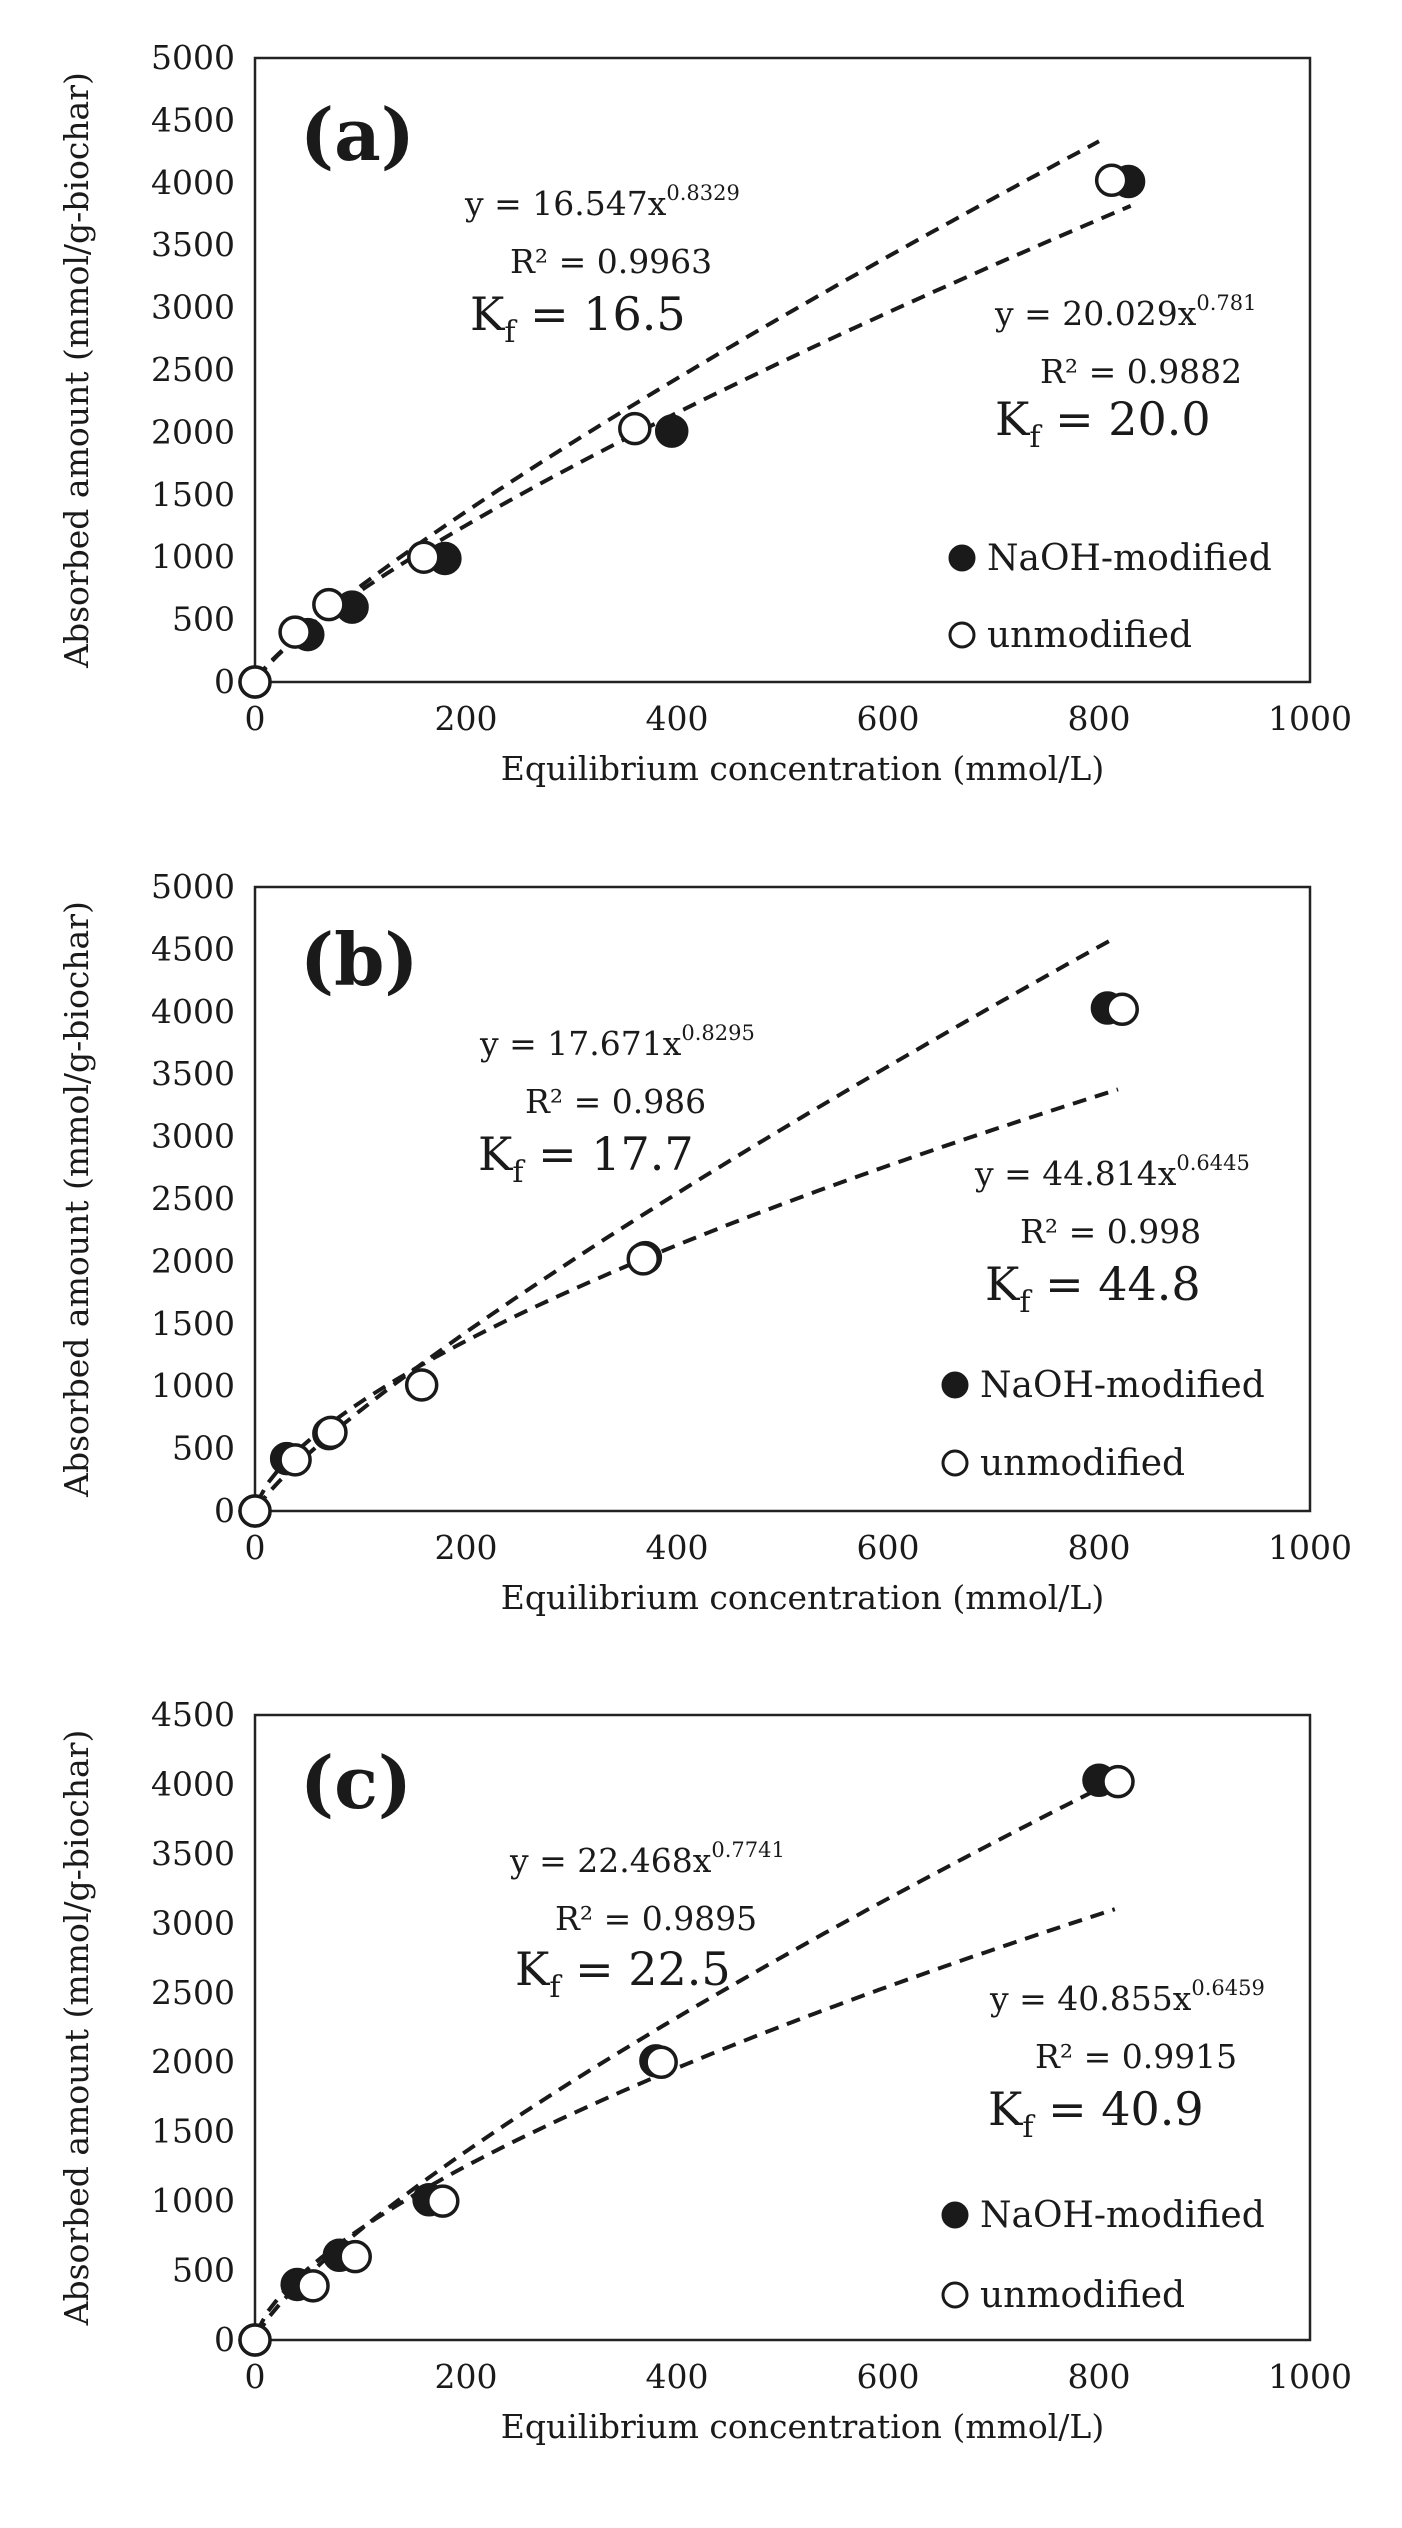  I want to click on fit-r-squared-2: R² = 0.998, so click(1110, 1231).